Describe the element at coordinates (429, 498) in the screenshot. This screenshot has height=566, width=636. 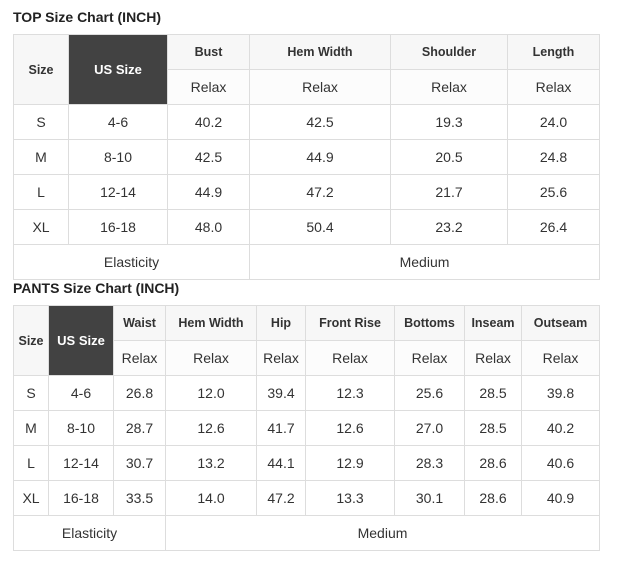
I see `table-cell: 30.1` at that location.